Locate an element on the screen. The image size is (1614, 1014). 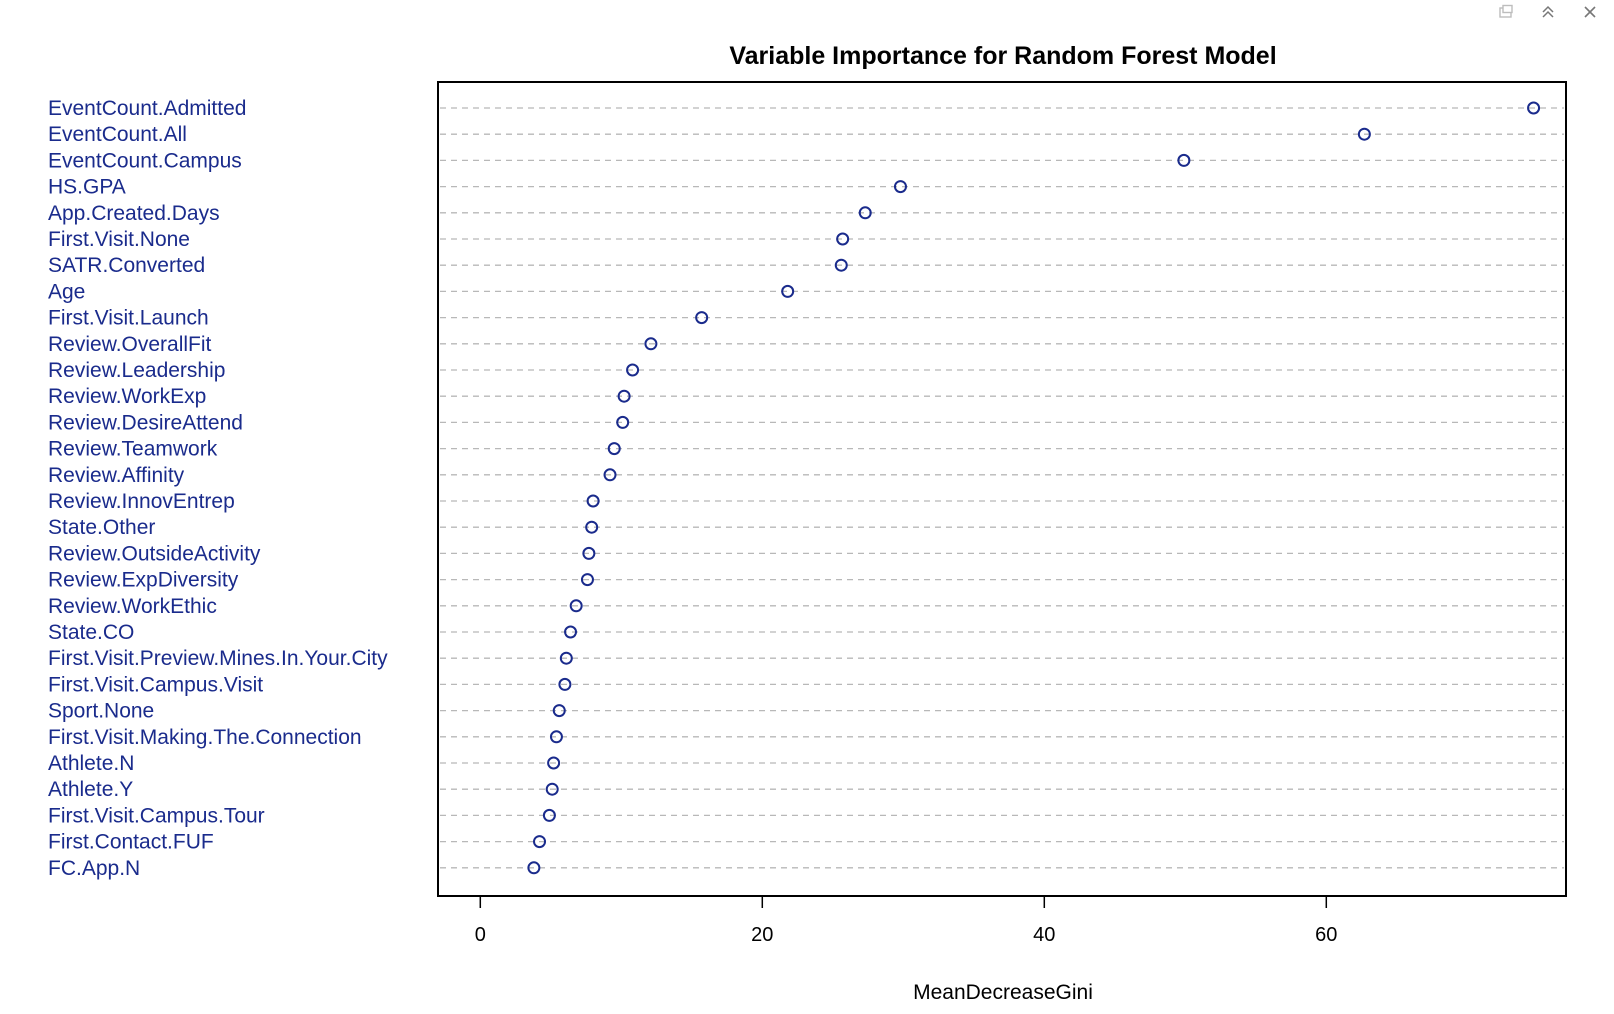
category-label: Athlete.N is located at coordinates (91, 763).